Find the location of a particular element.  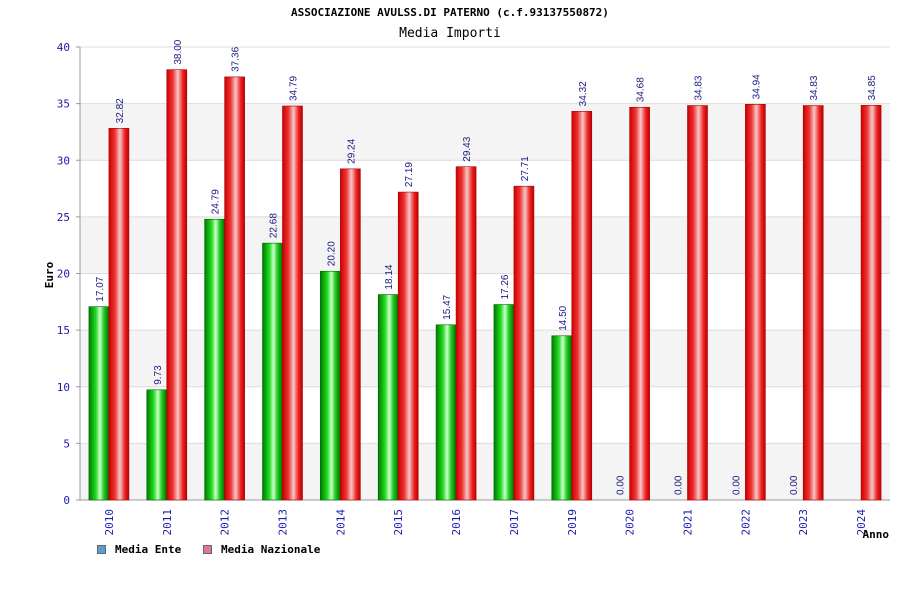

bar-nazionale-2017 is located at coordinates (524, 343).